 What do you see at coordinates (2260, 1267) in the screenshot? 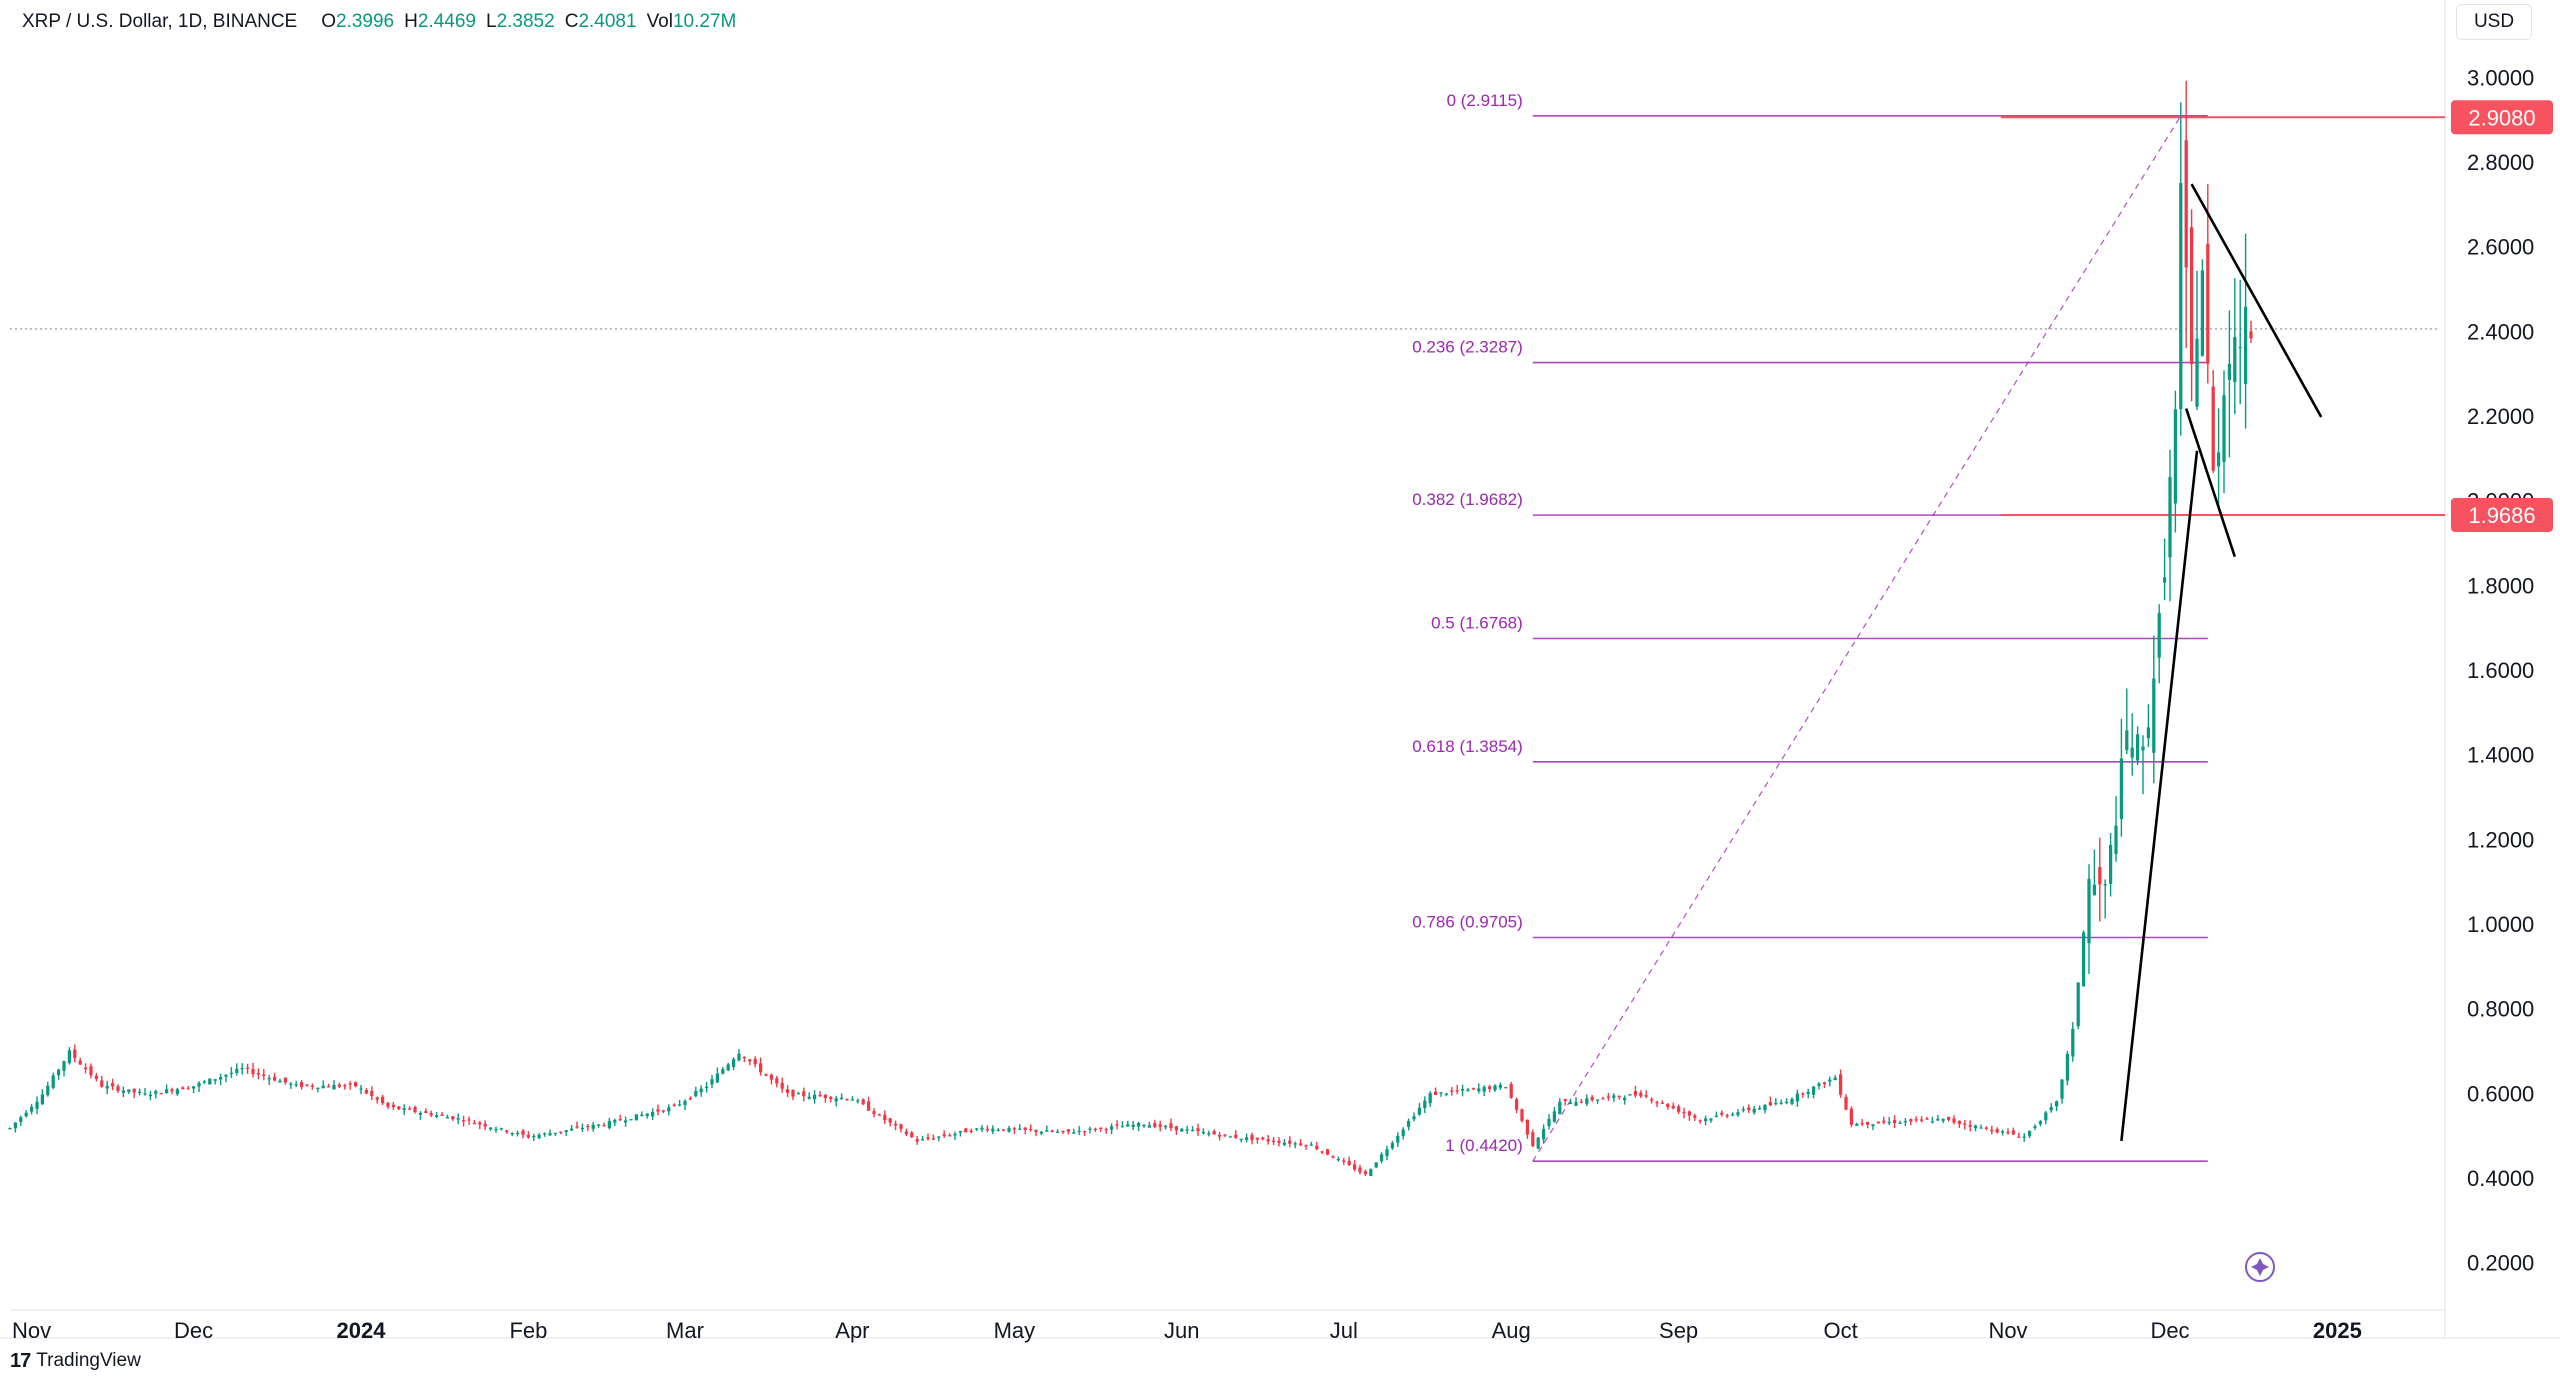
I see `replay-target-icon` at bounding box center [2260, 1267].